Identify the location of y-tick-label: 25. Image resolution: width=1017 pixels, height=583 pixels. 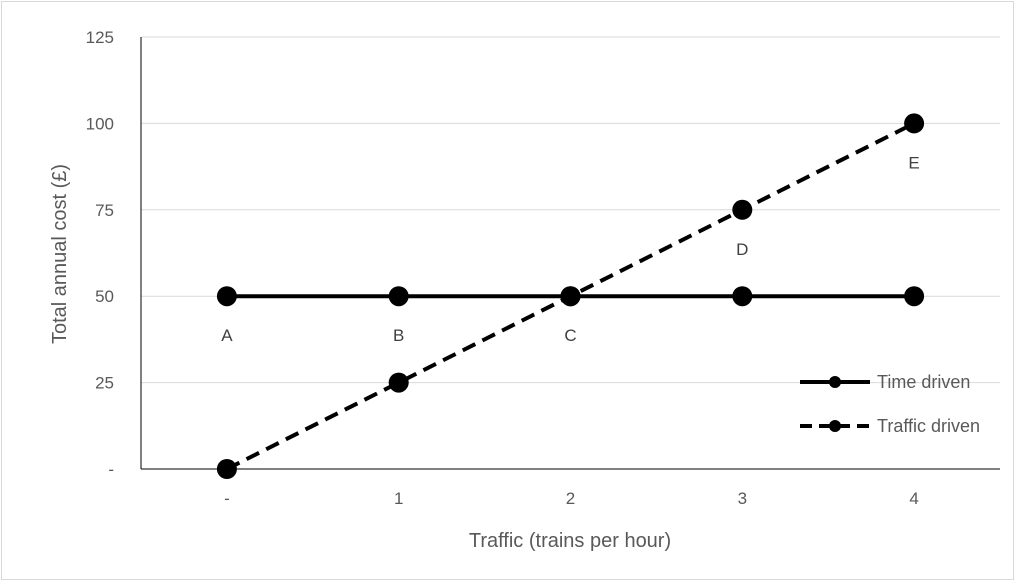
(104, 383).